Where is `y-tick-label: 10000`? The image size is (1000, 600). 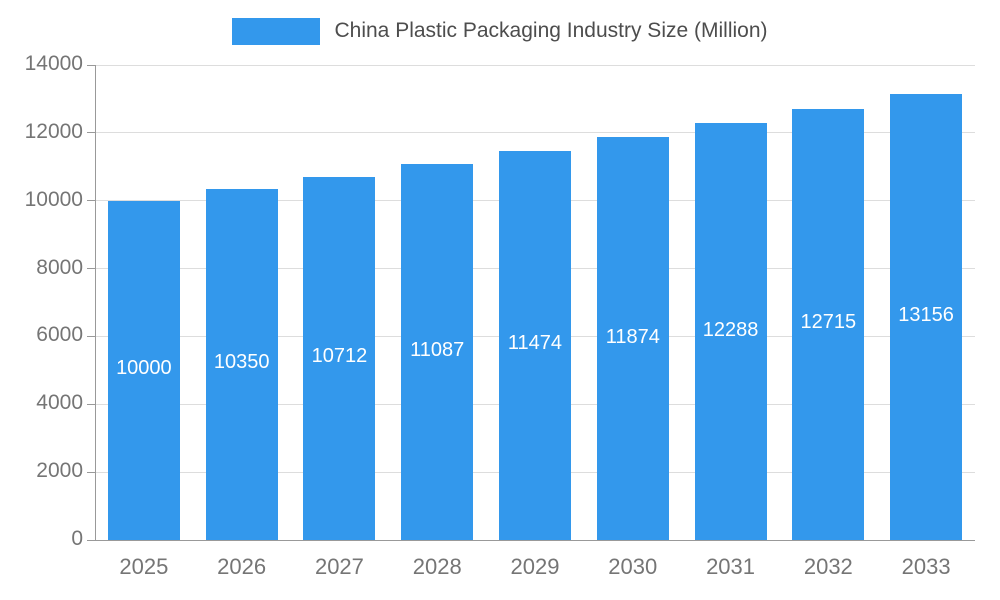
y-tick-label: 10000 is located at coordinates (53, 199).